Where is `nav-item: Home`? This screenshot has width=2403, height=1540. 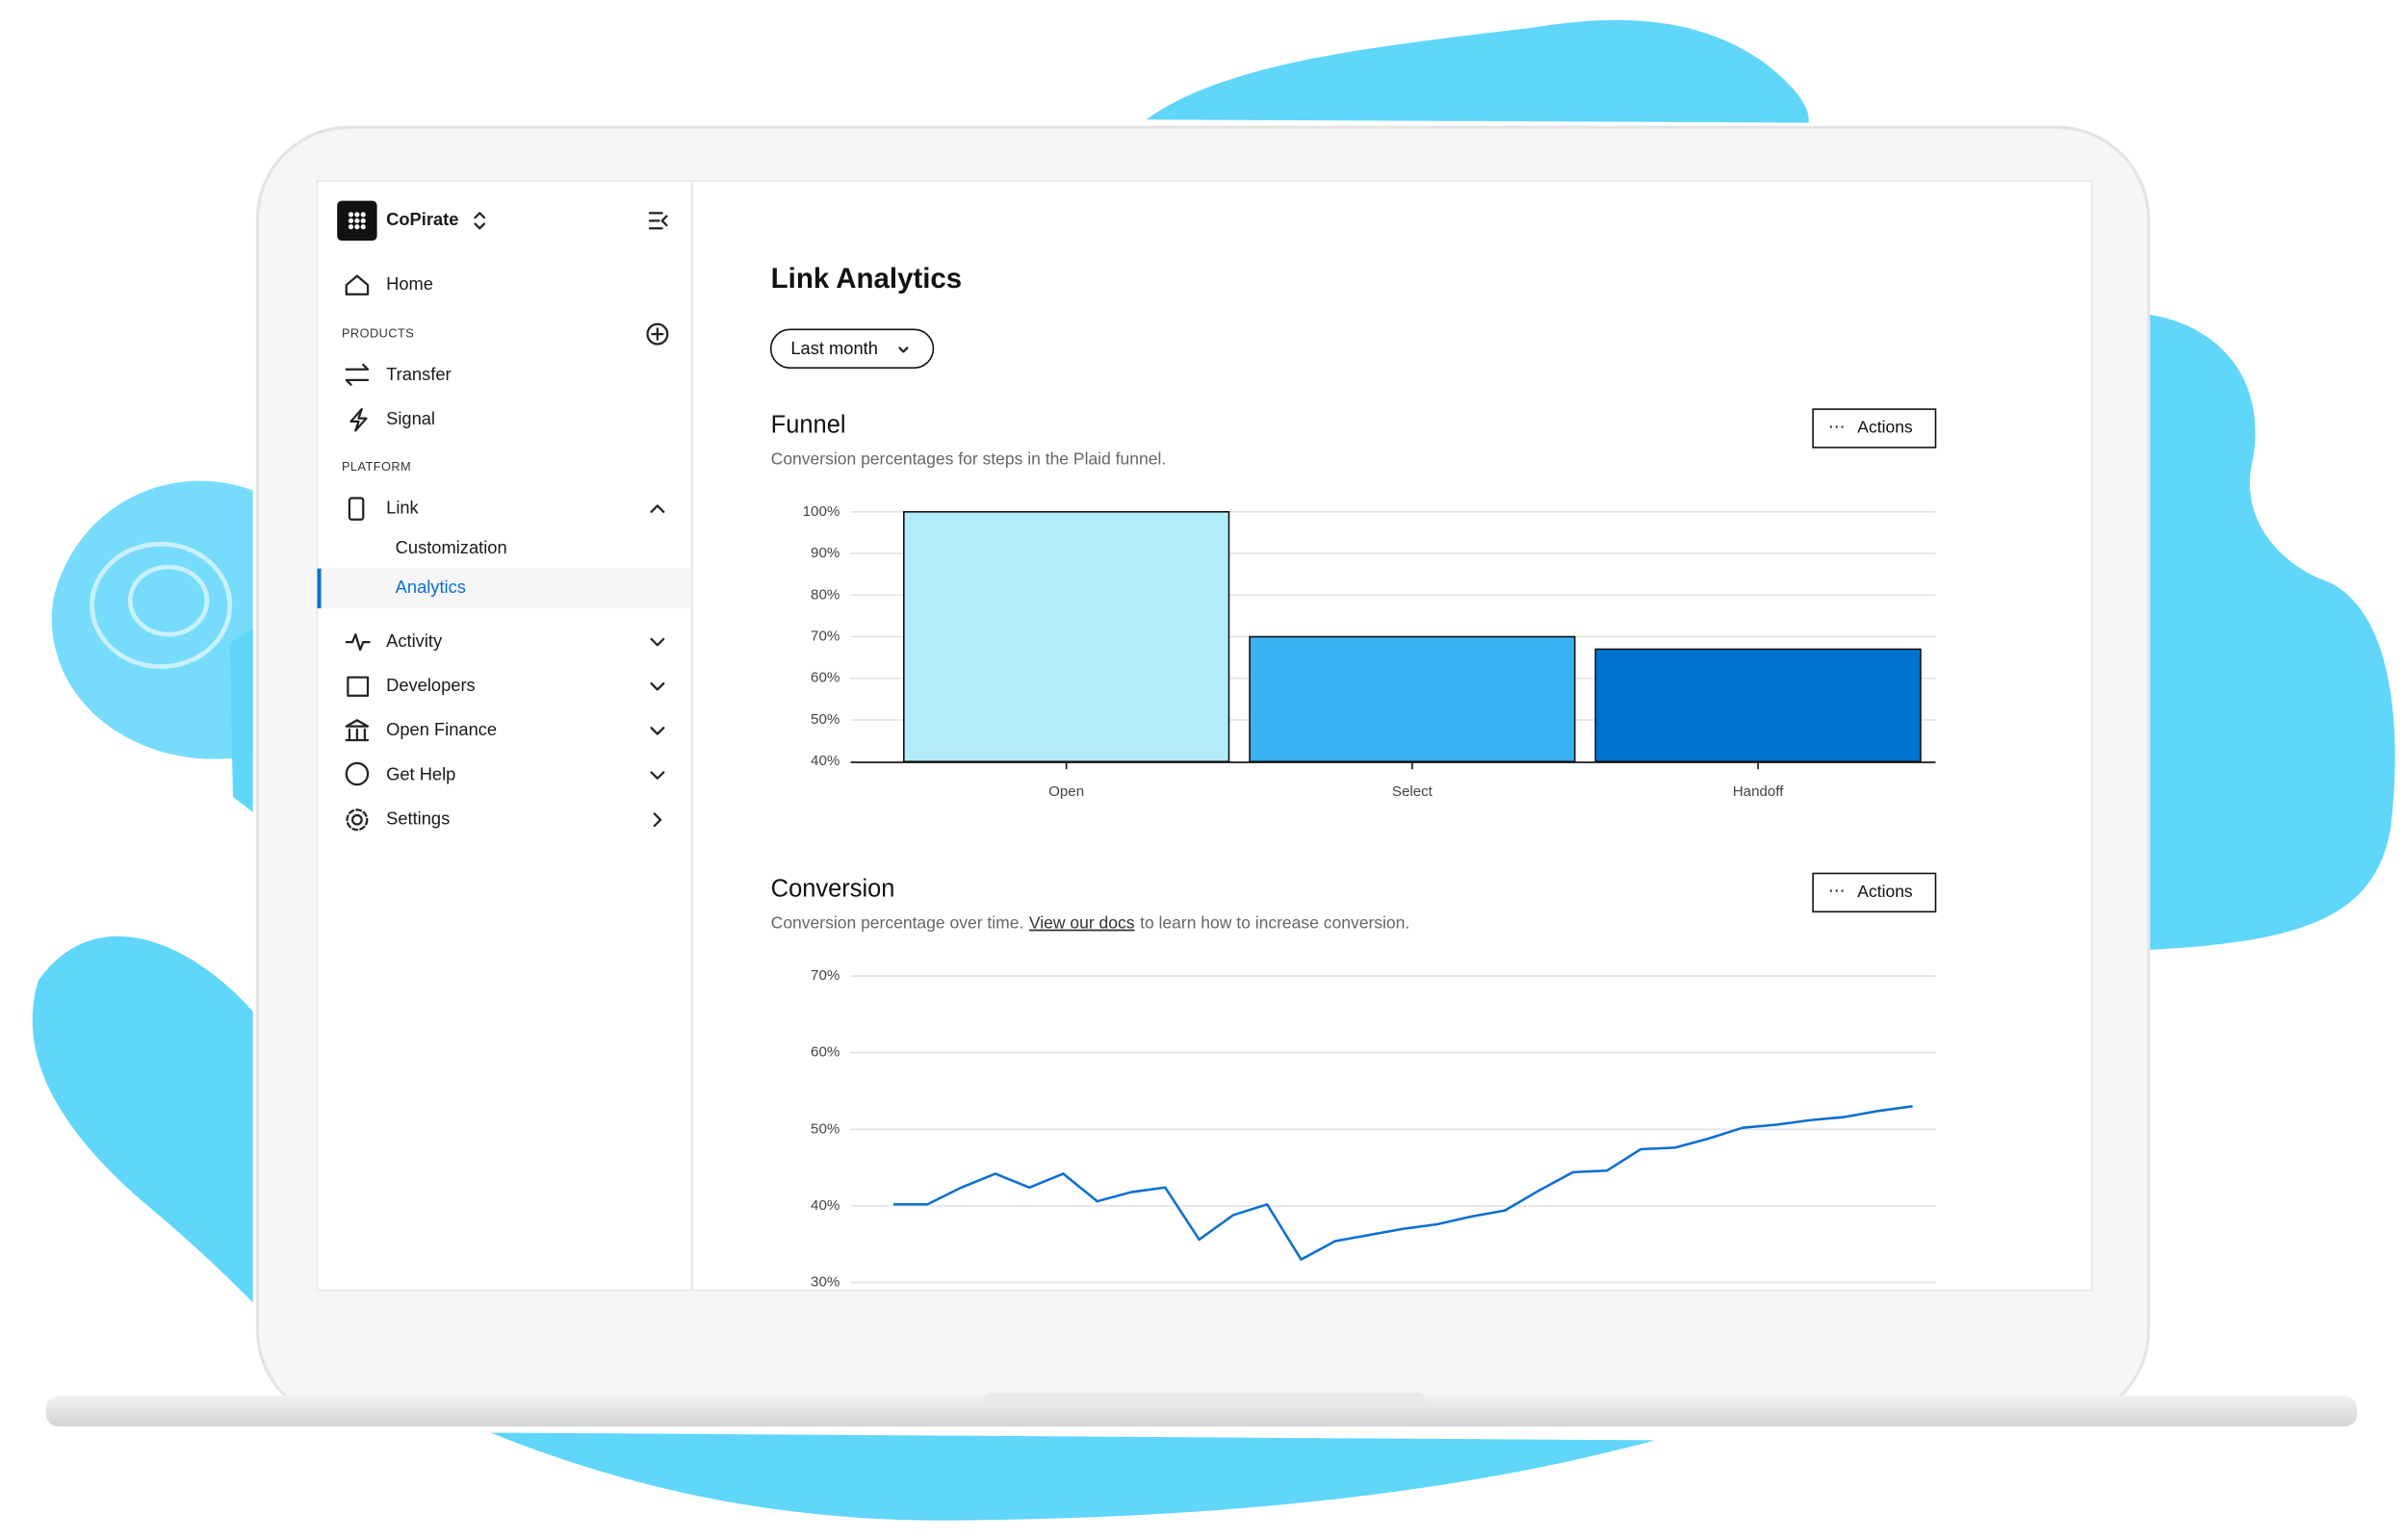 nav-item: Home is located at coordinates (409, 283).